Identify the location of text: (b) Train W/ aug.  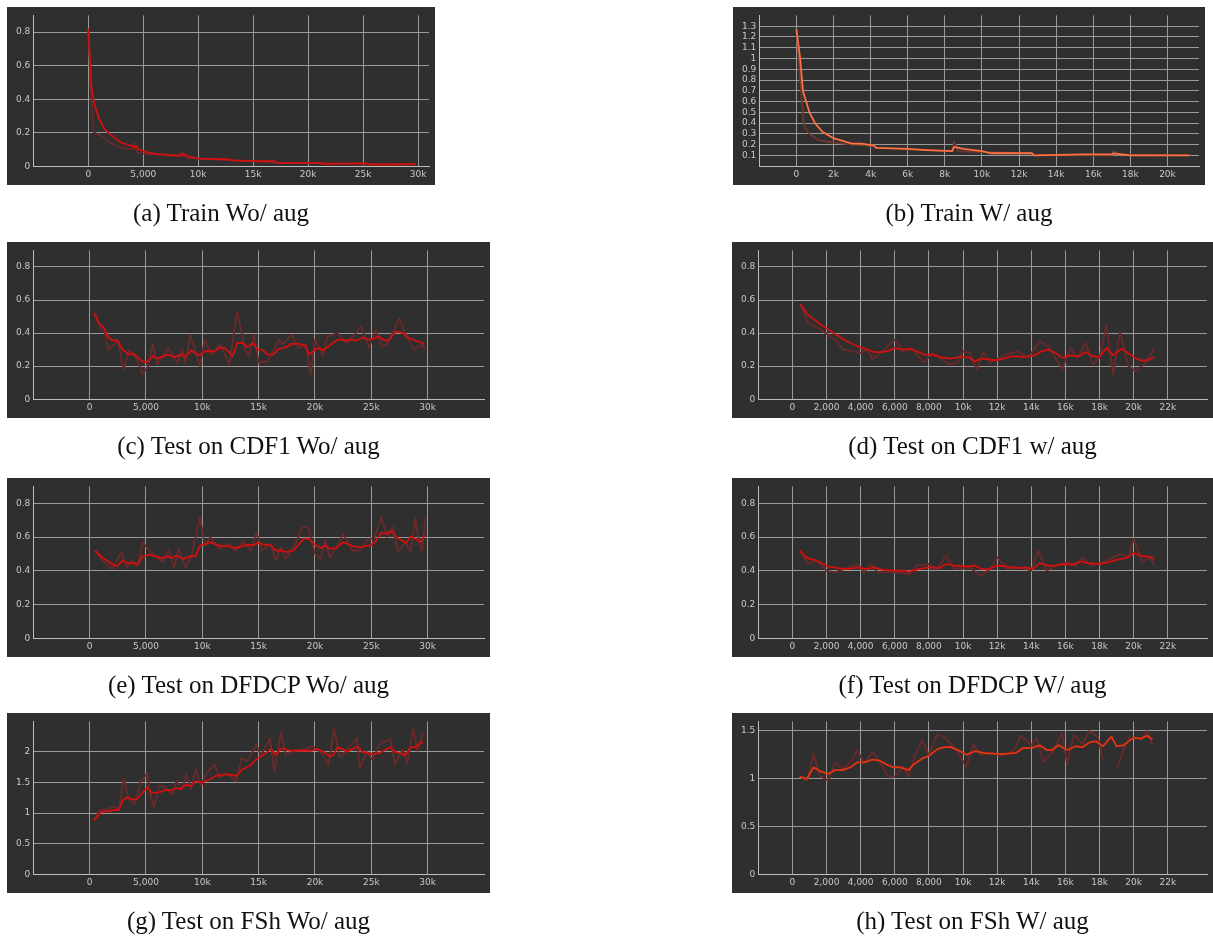
(969, 213).